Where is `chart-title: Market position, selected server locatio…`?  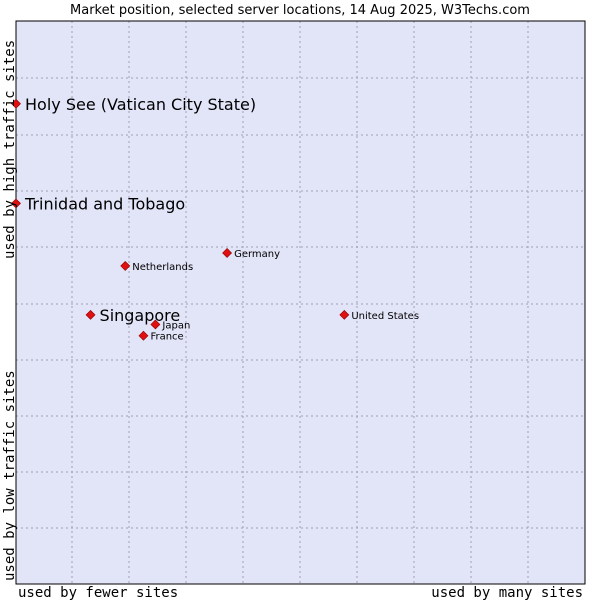
chart-title: Market position, selected server locatio… is located at coordinates (300, 10).